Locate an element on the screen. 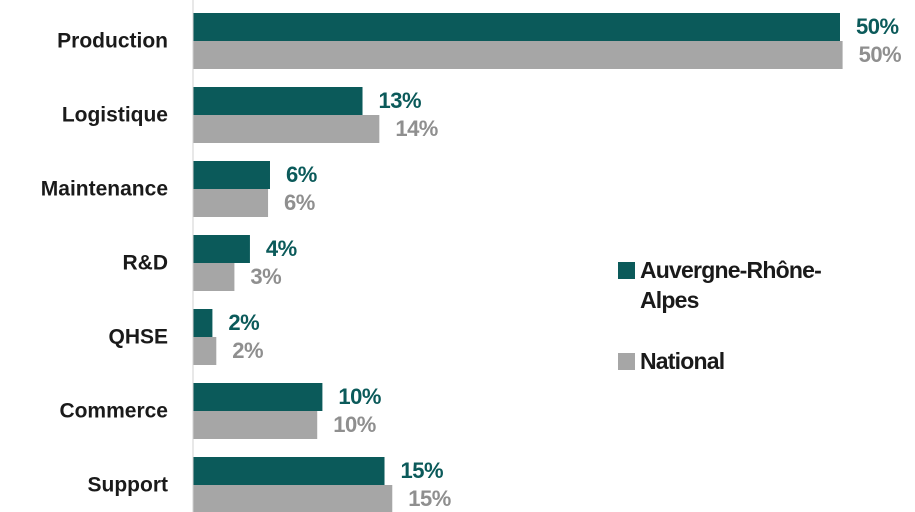 This screenshot has height=512, width=915. value-label: 13% is located at coordinates (400, 100).